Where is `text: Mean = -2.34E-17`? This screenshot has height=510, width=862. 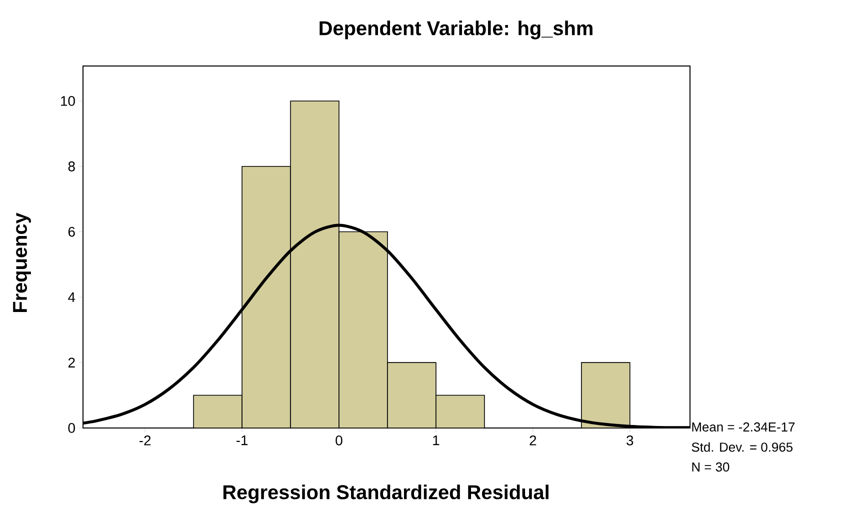
text: Mean = -2.34E-17 is located at coordinates (743, 427).